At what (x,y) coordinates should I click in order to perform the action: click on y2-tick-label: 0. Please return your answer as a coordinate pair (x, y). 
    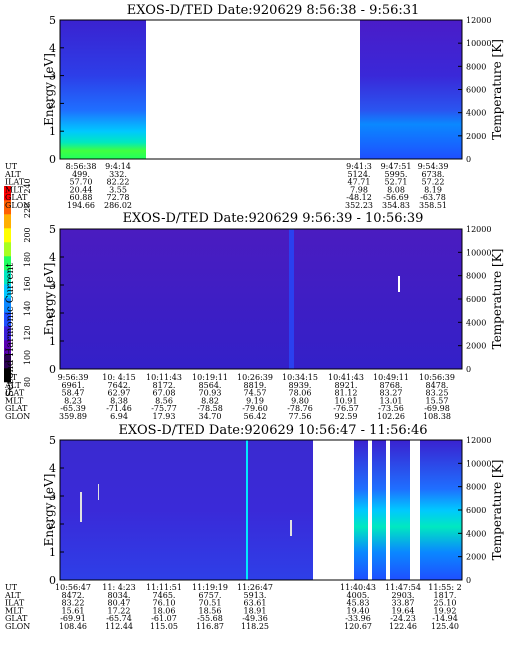
    Looking at the image, I should click on (468, 159).